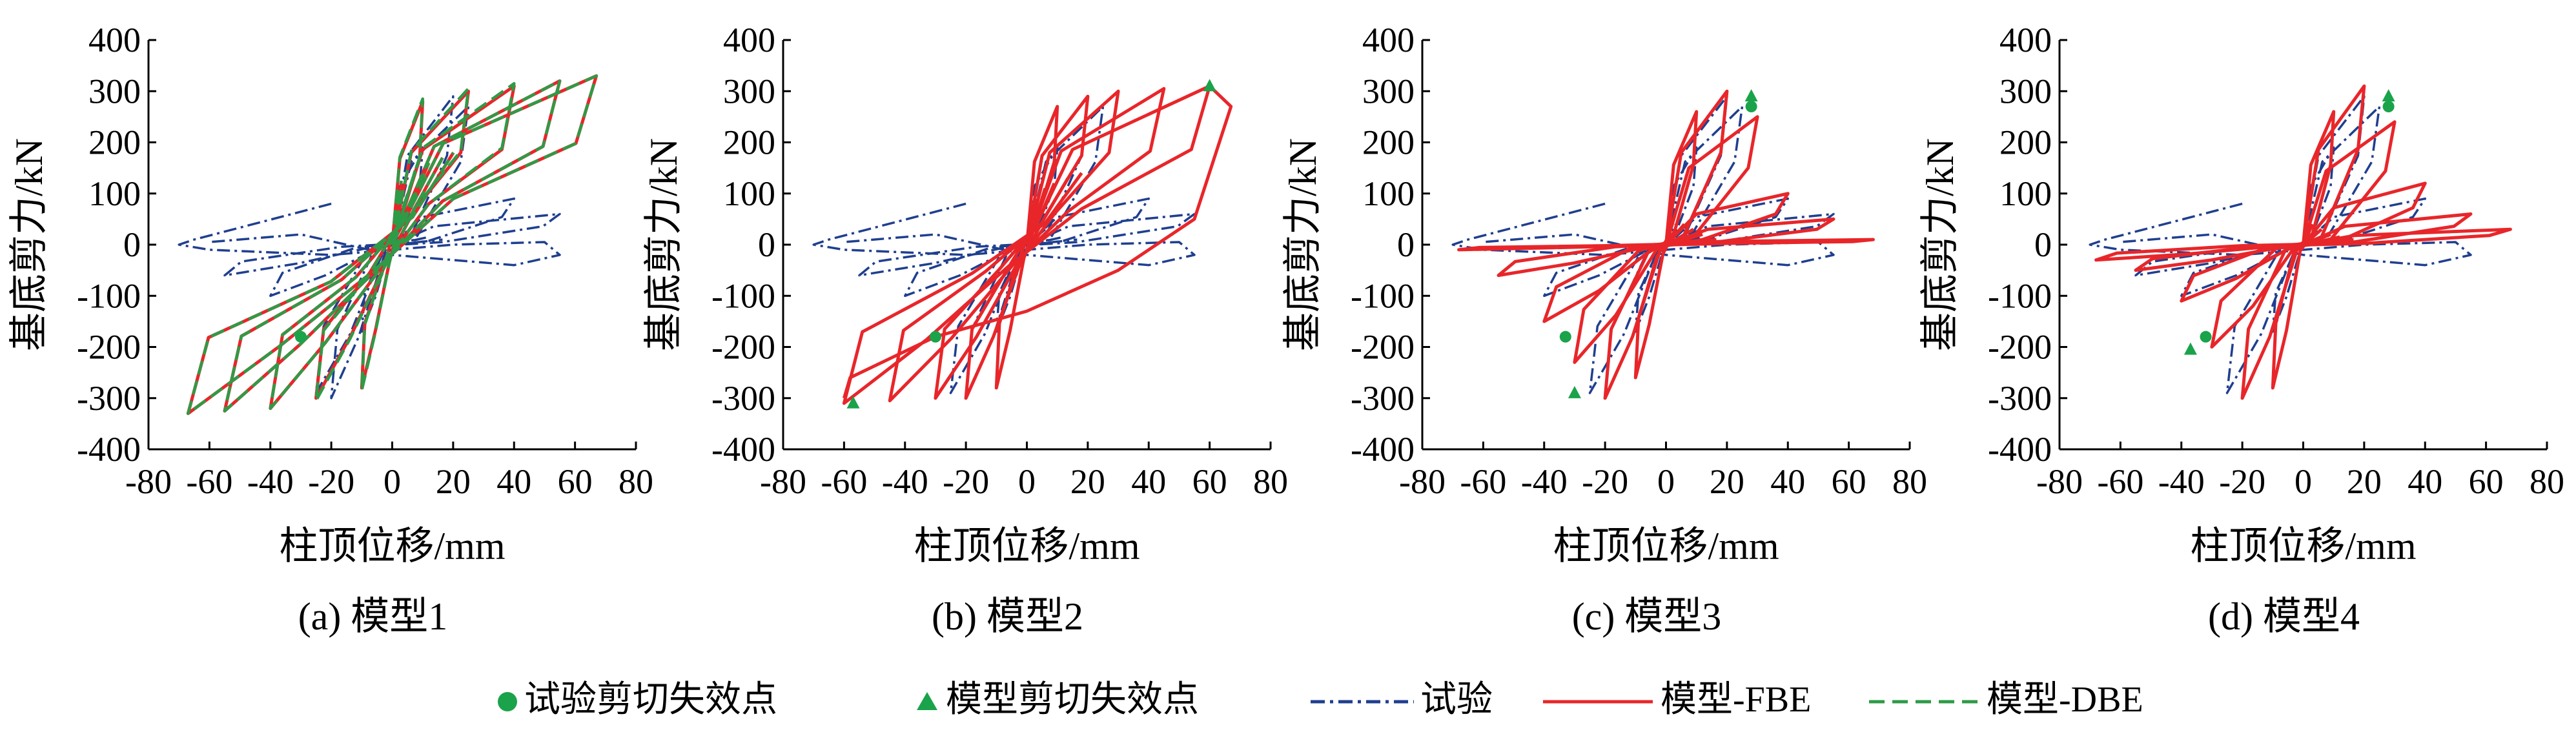 The height and width of the screenshot is (754, 2576). Describe the element at coordinates (2284, 616) in the screenshot. I see `panel-caption: (d) 模型4` at that location.